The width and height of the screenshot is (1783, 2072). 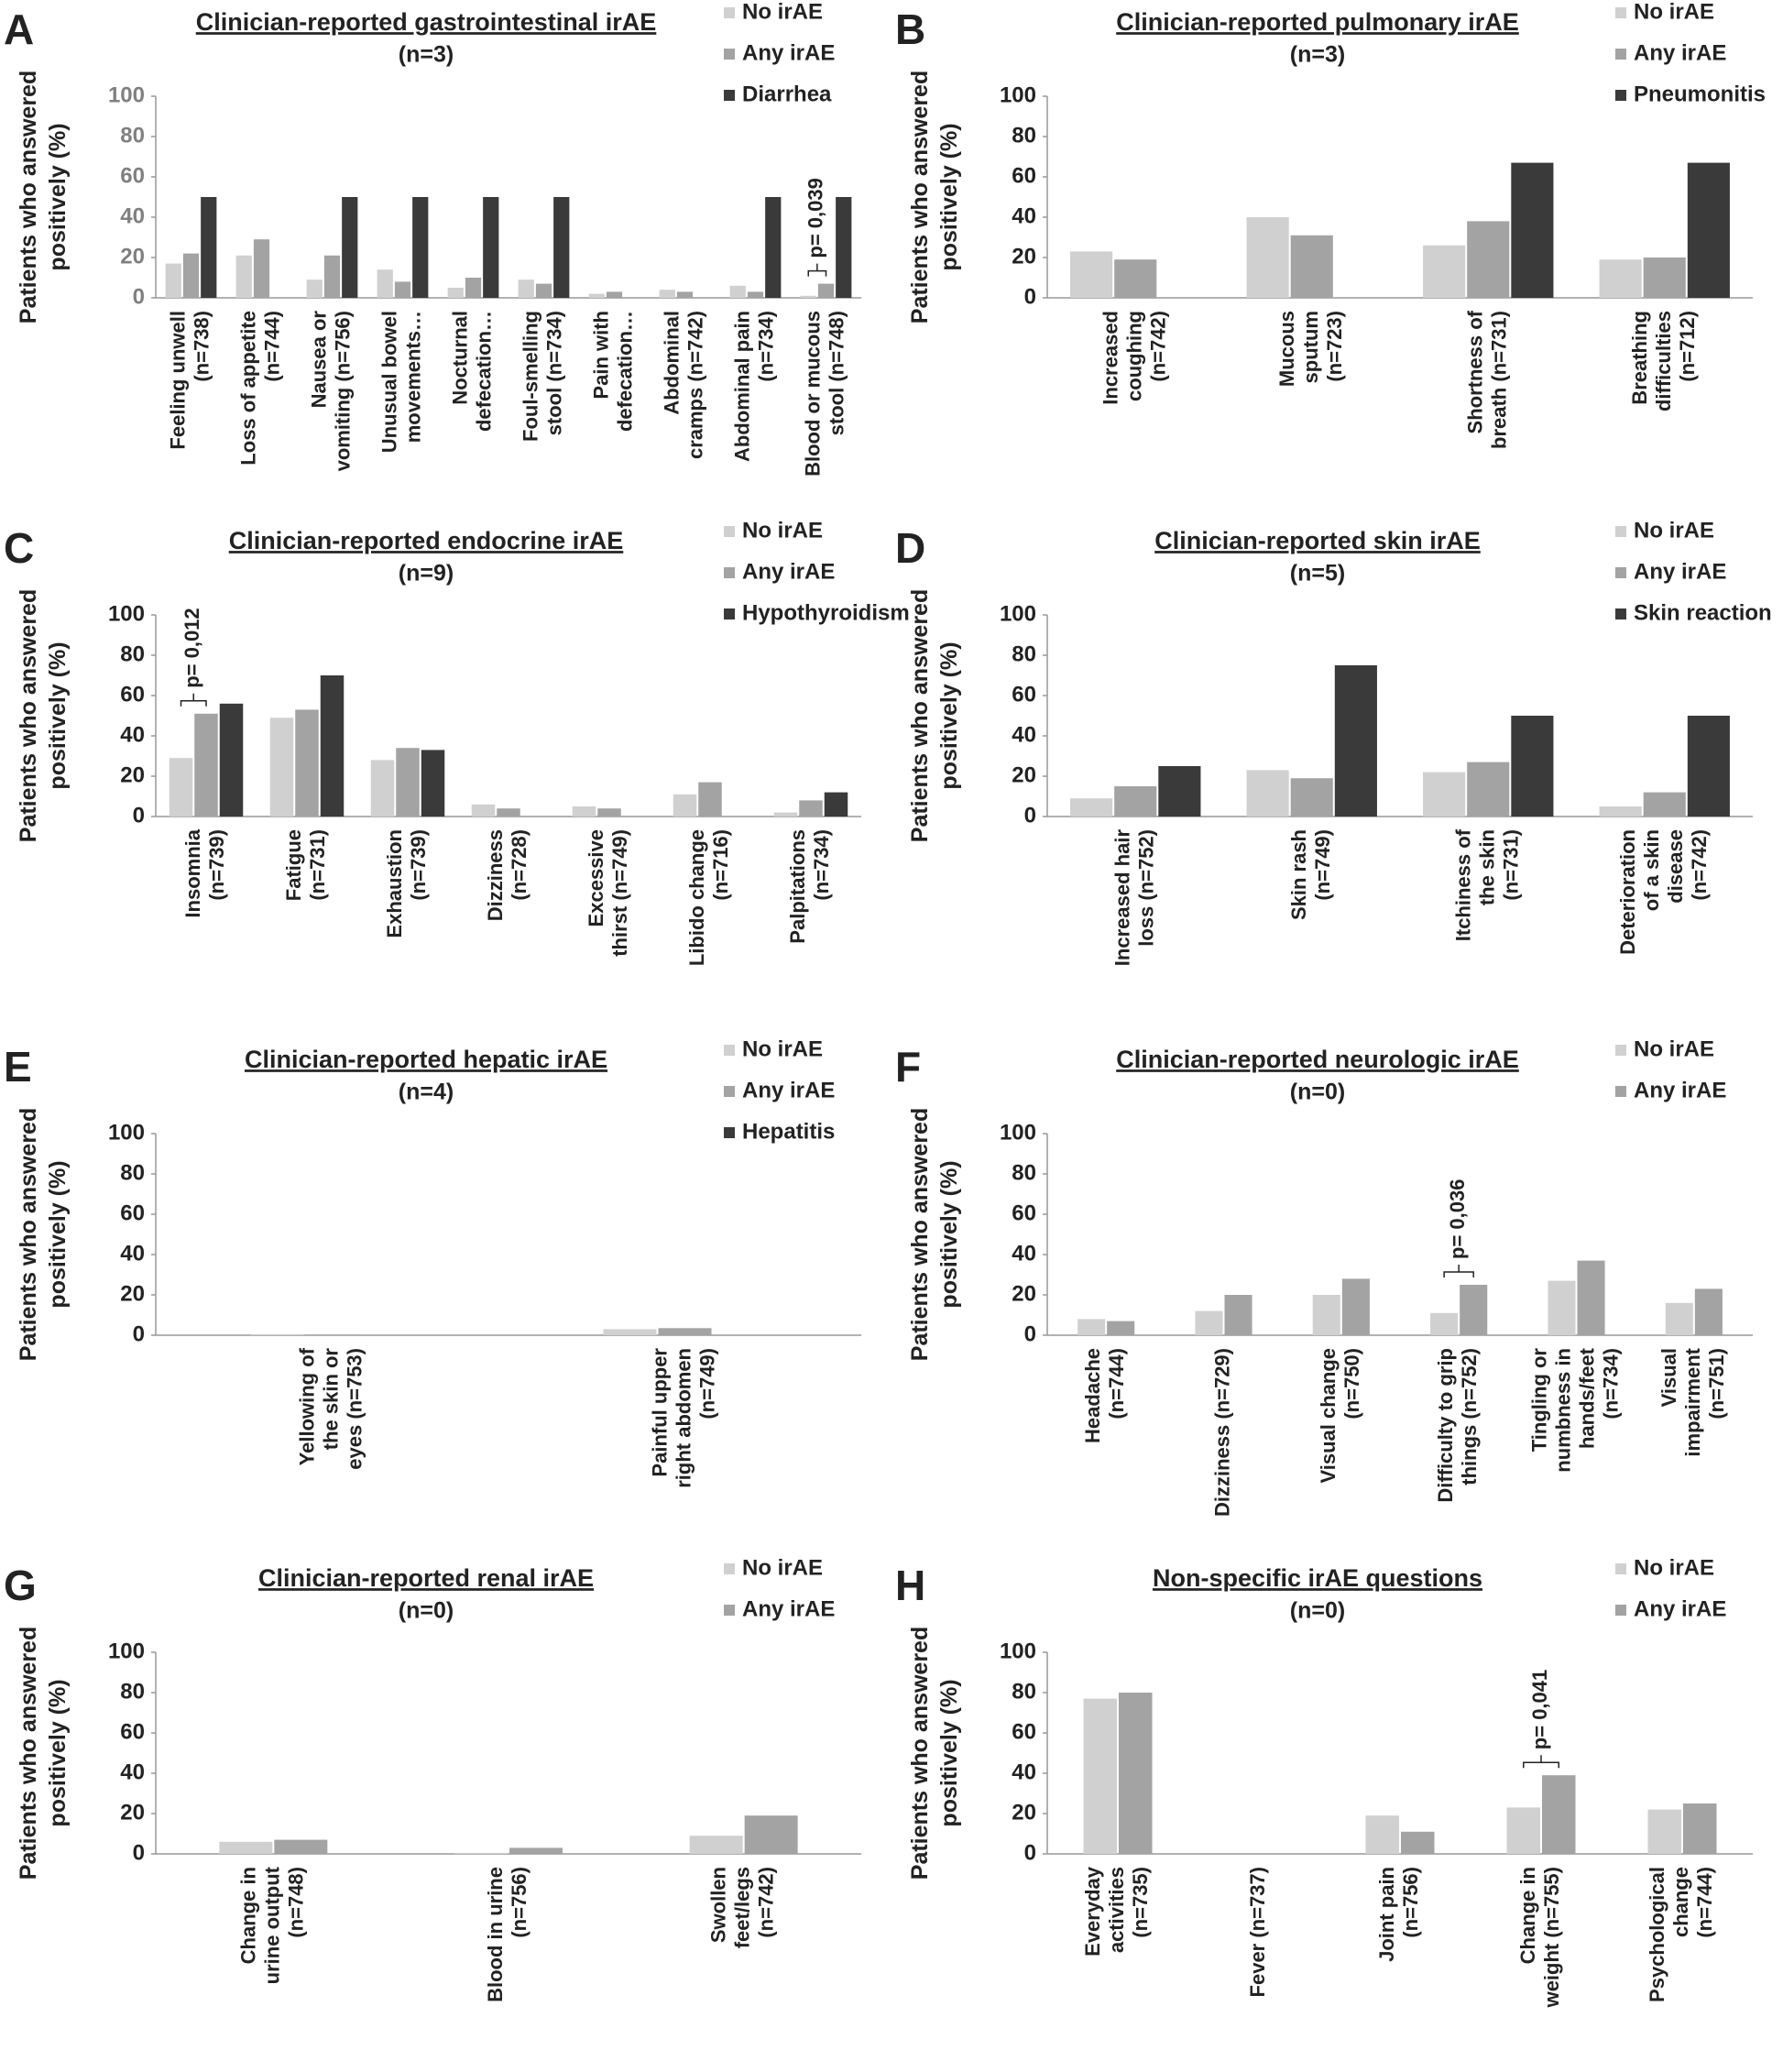 What do you see at coordinates (1030, 296) in the screenshot?
I see `y-tick-label: 0` at bounding box center [1030, 296].